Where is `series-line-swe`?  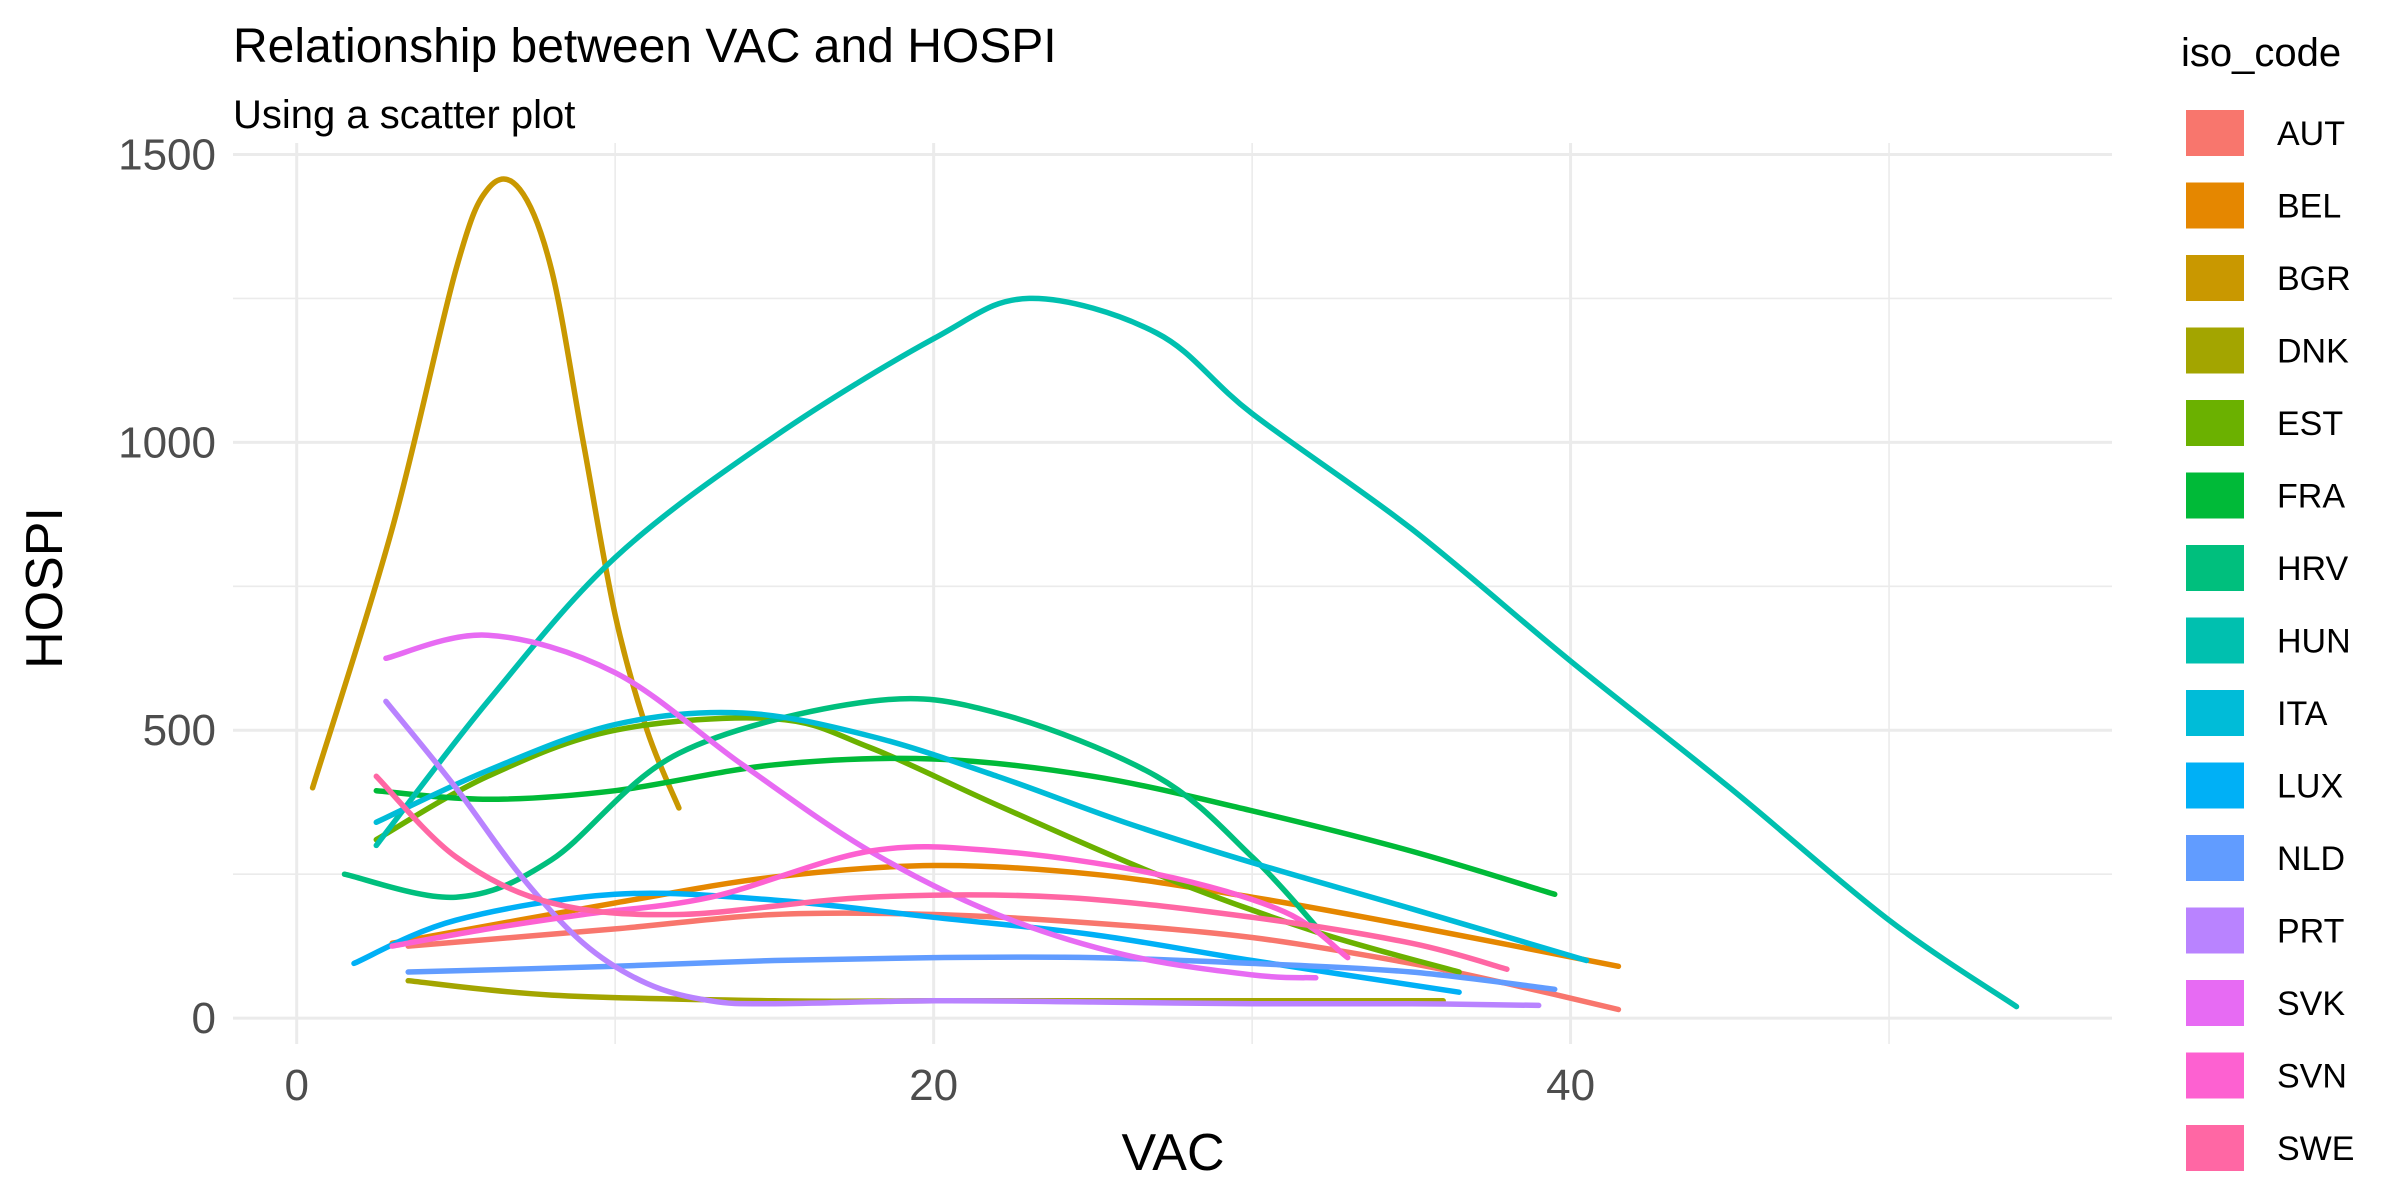
series-line-swe is located at coordinates (941, 872).